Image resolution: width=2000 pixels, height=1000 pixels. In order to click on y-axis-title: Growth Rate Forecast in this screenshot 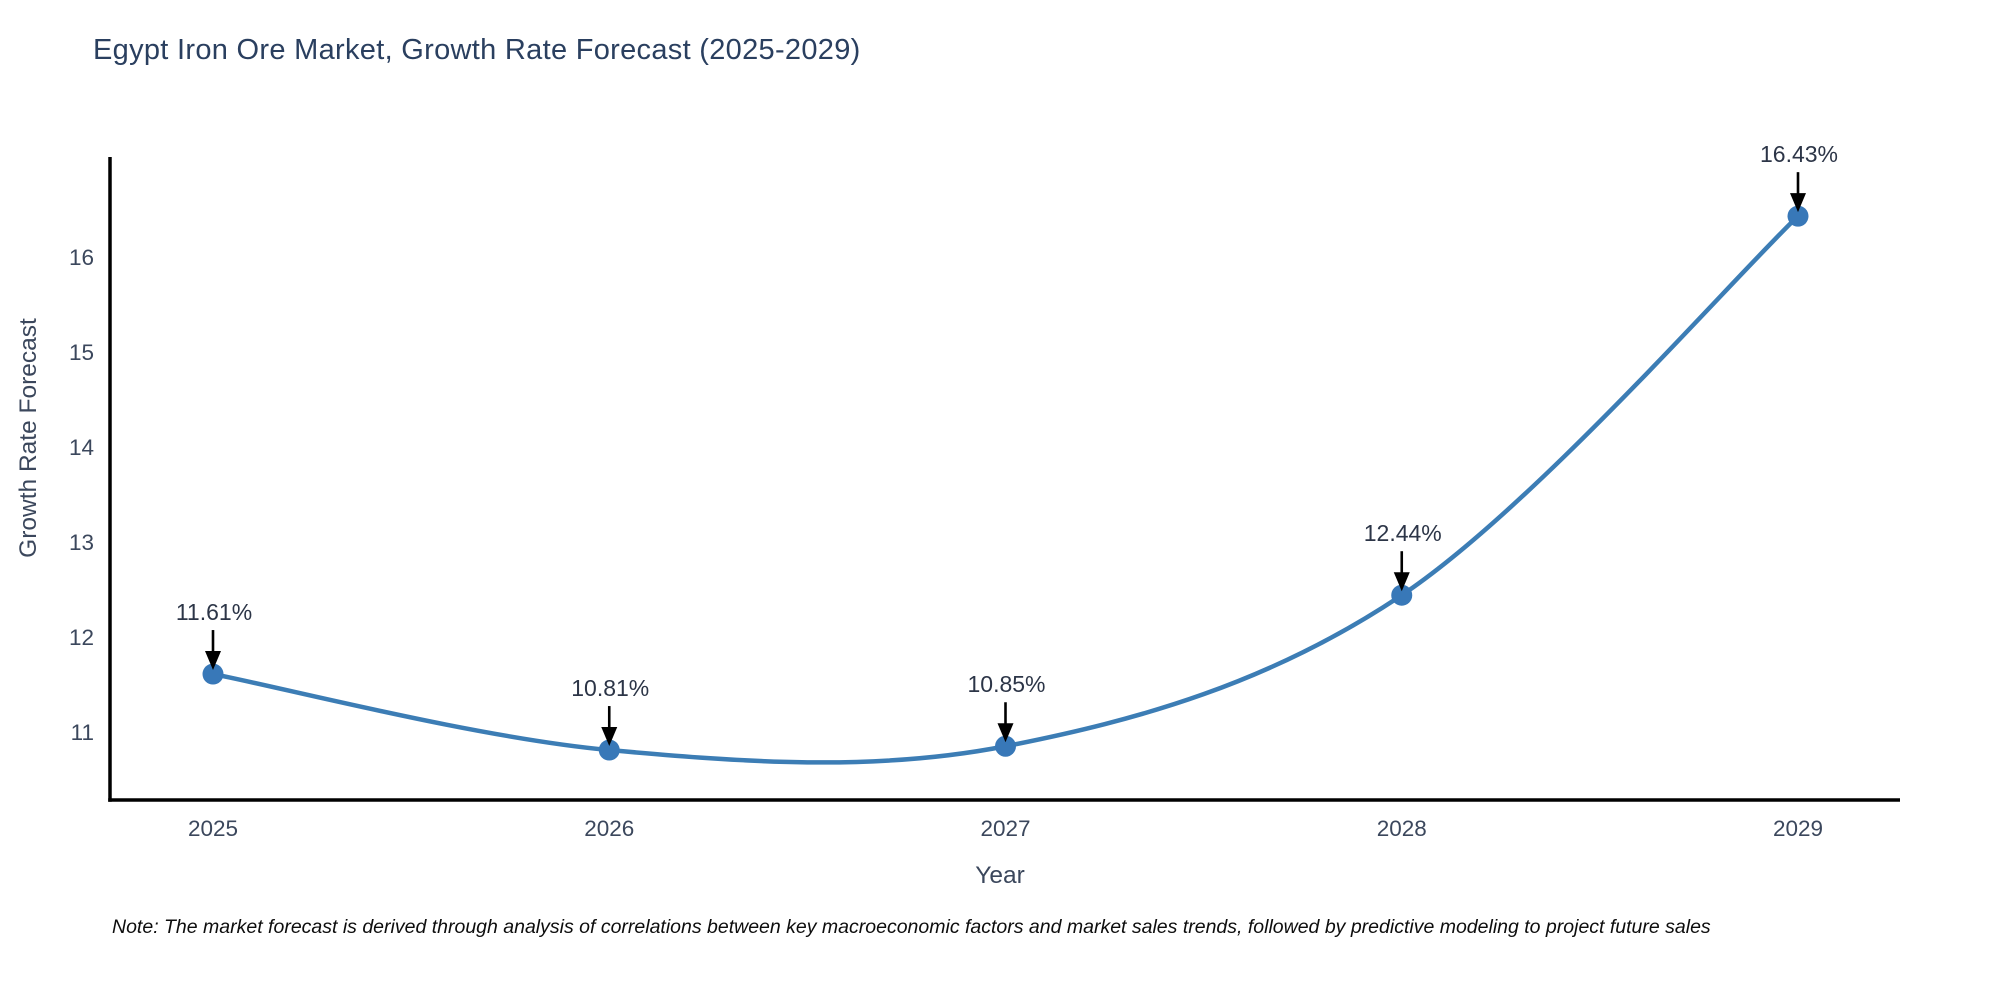, I will do `click(28, 438)`.